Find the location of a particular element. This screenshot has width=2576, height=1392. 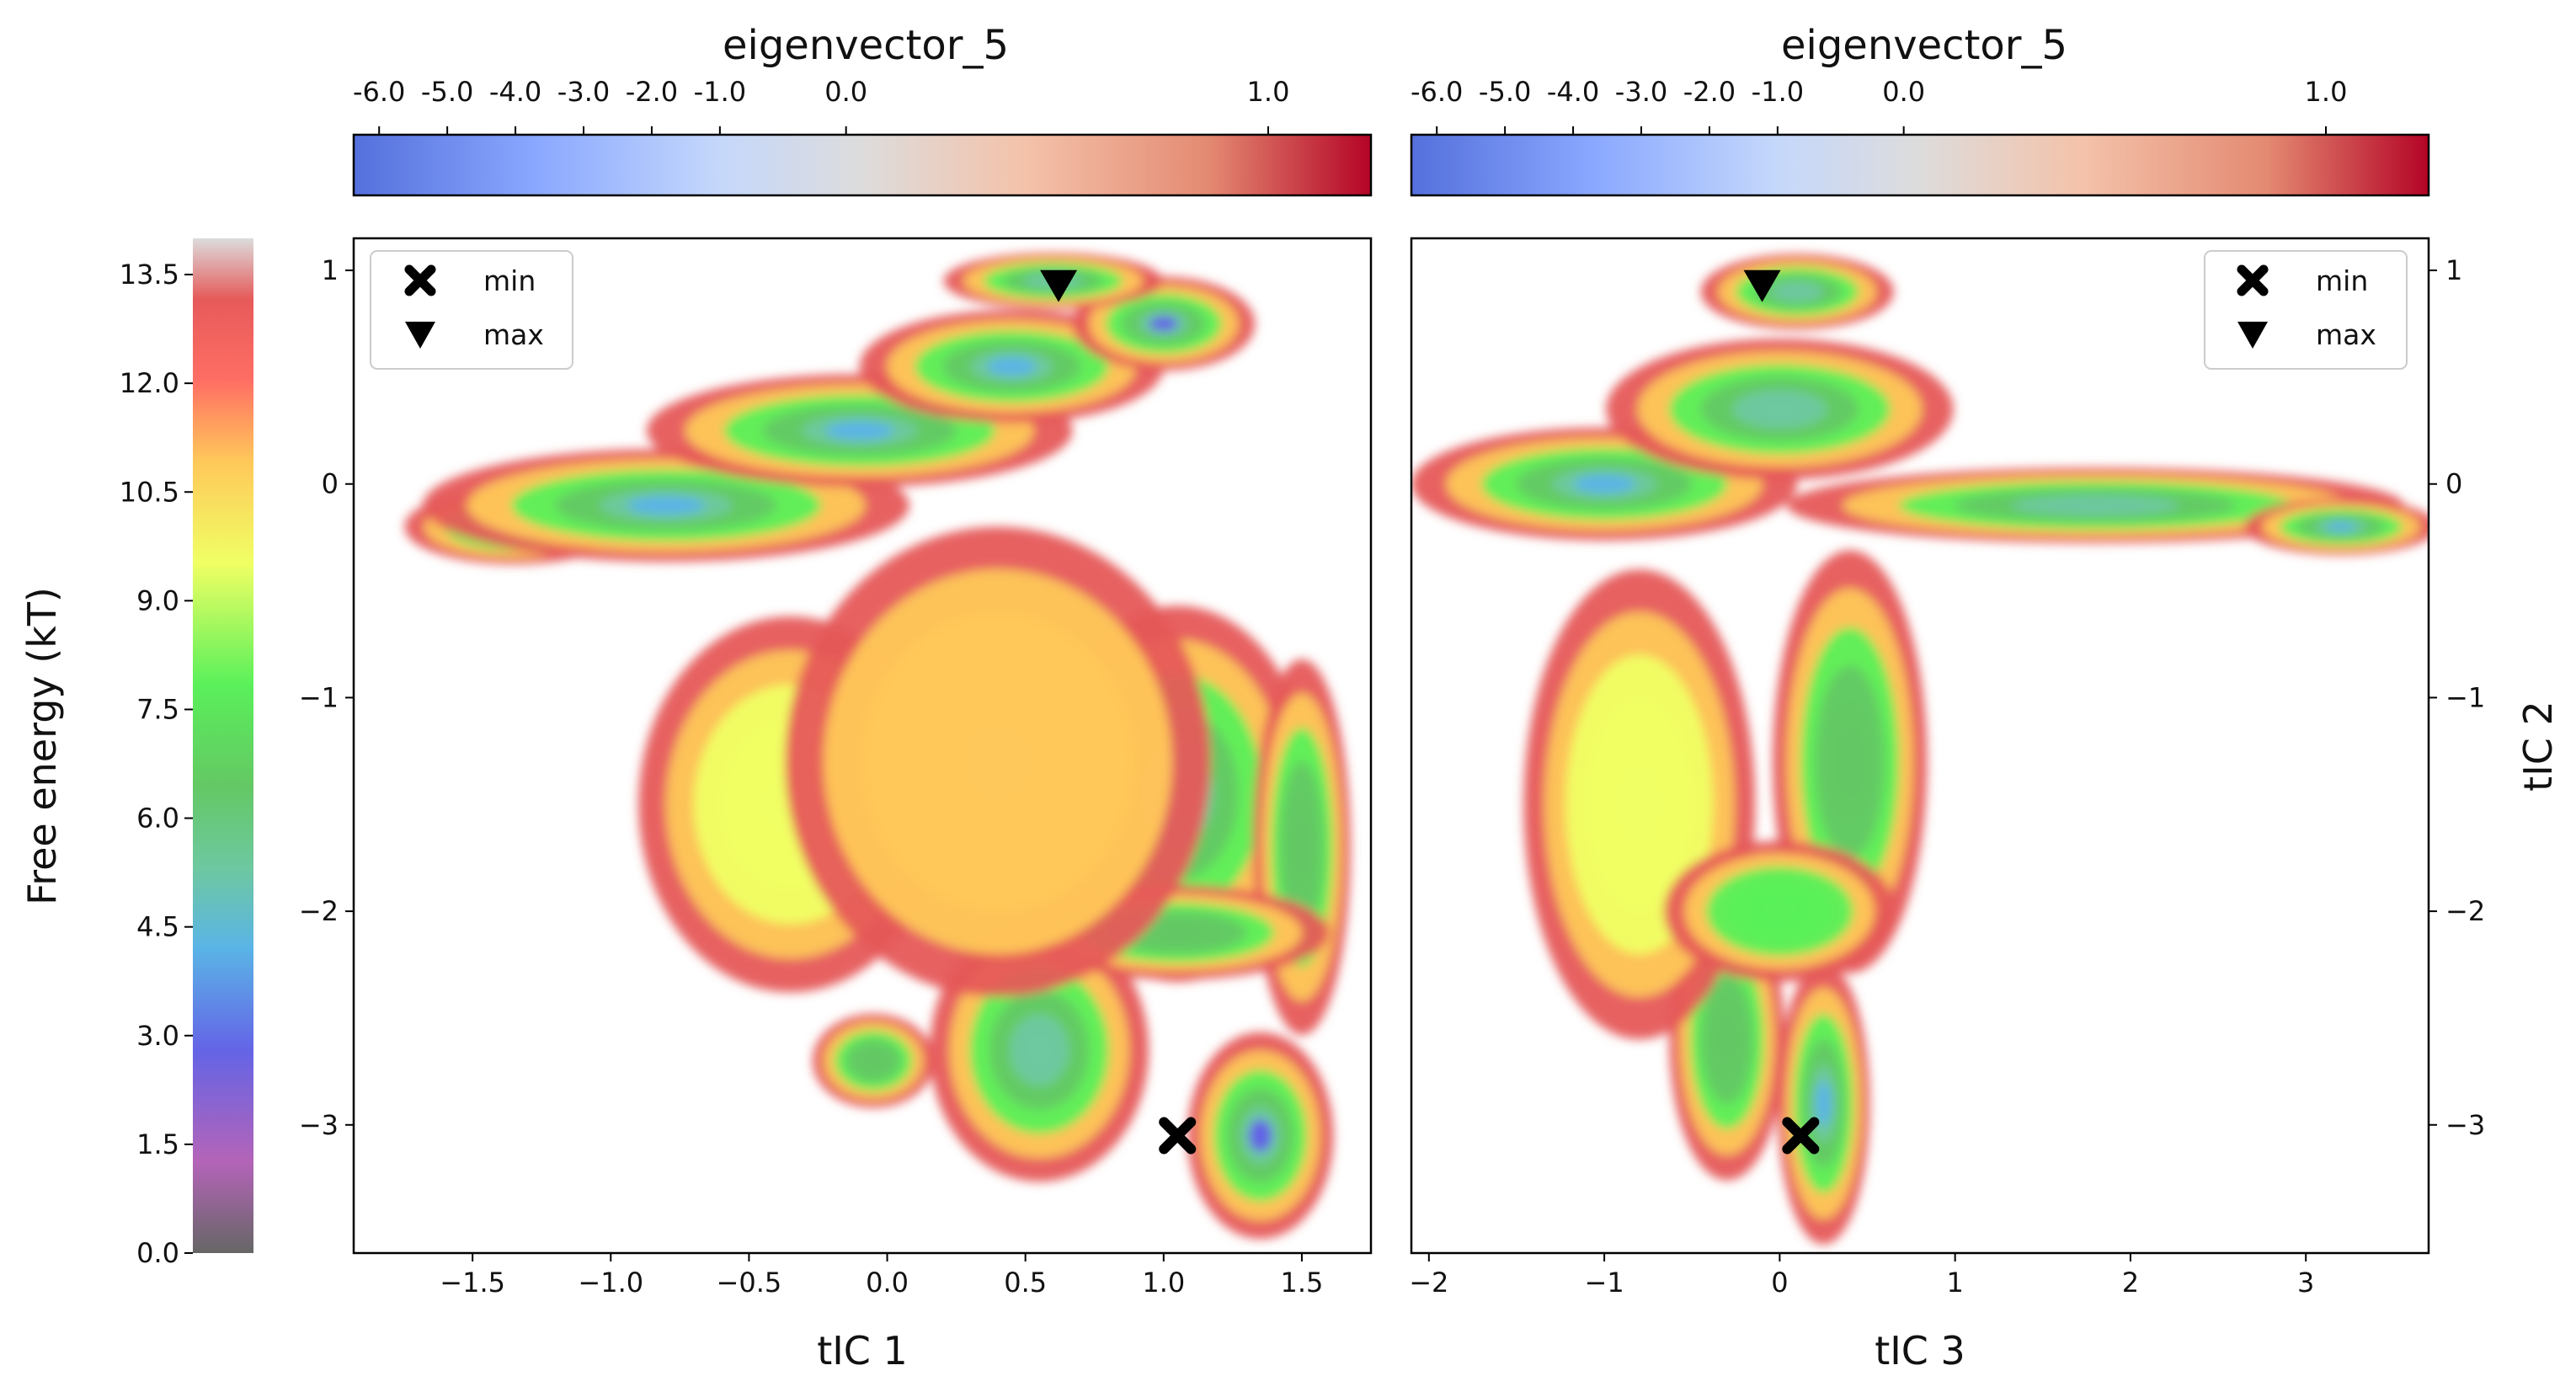

eigenvector-colorbar-right-gradient is located at coordinates (1920, 165).